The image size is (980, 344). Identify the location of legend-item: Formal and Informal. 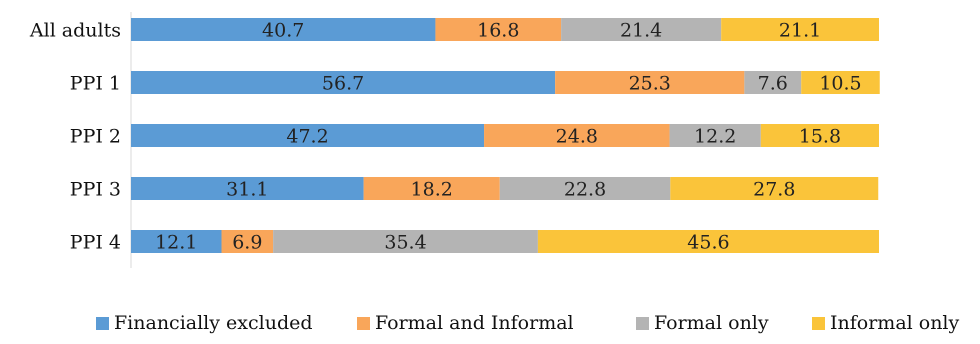
(465, 323).